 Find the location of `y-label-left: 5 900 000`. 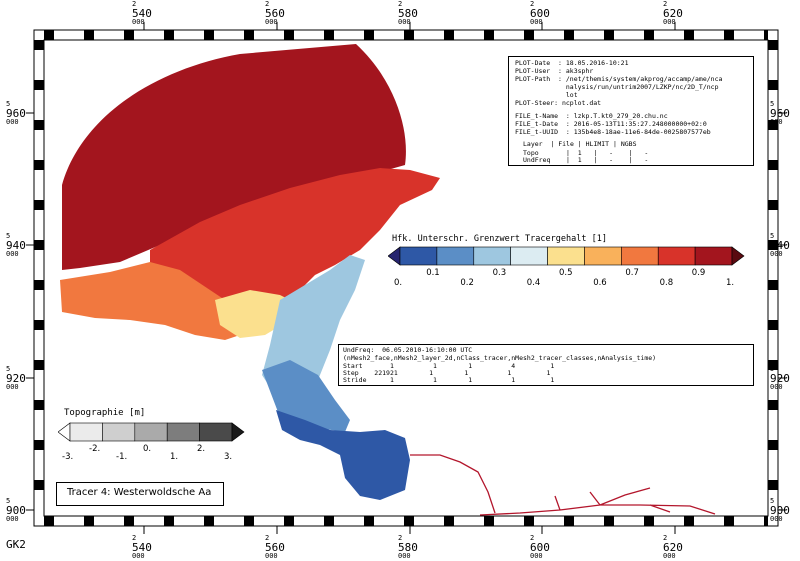

y-label-left: 5 900 000 is located at coordinates (16, 510).